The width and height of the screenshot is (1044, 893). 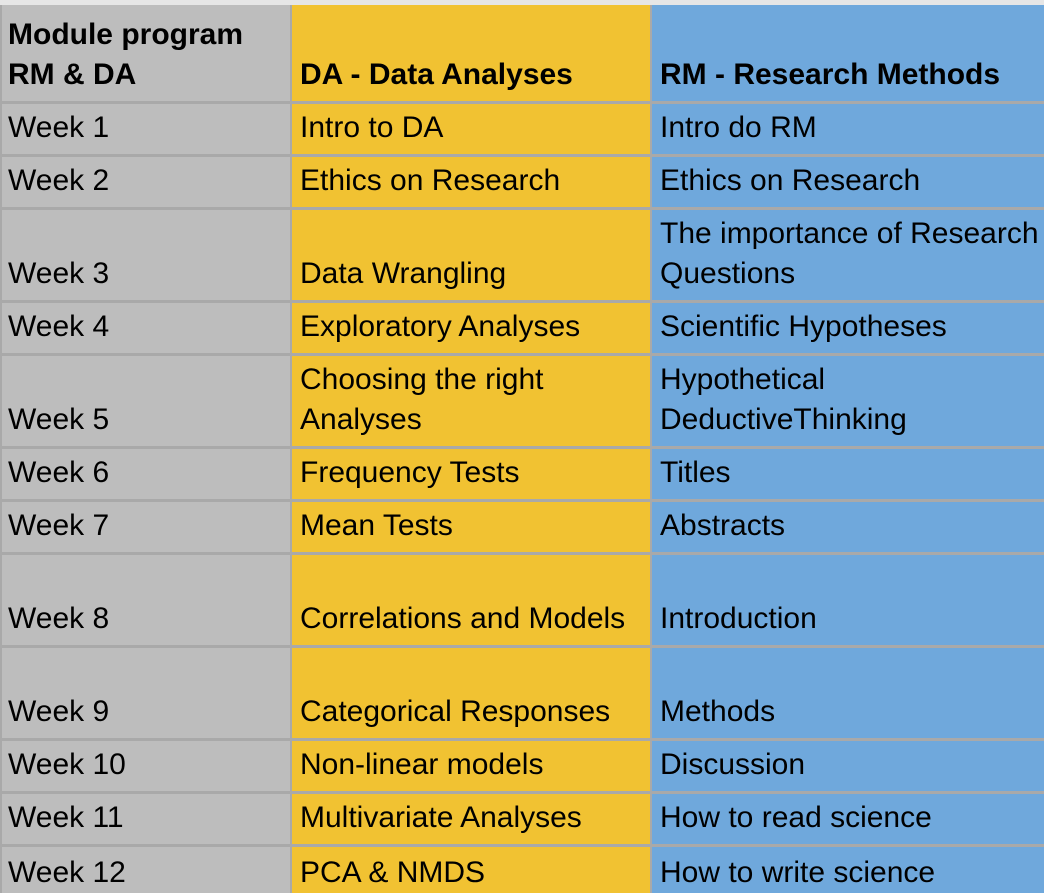 I want to click on da-topic-cell: Non-linear models, so click(x=471, y=765).